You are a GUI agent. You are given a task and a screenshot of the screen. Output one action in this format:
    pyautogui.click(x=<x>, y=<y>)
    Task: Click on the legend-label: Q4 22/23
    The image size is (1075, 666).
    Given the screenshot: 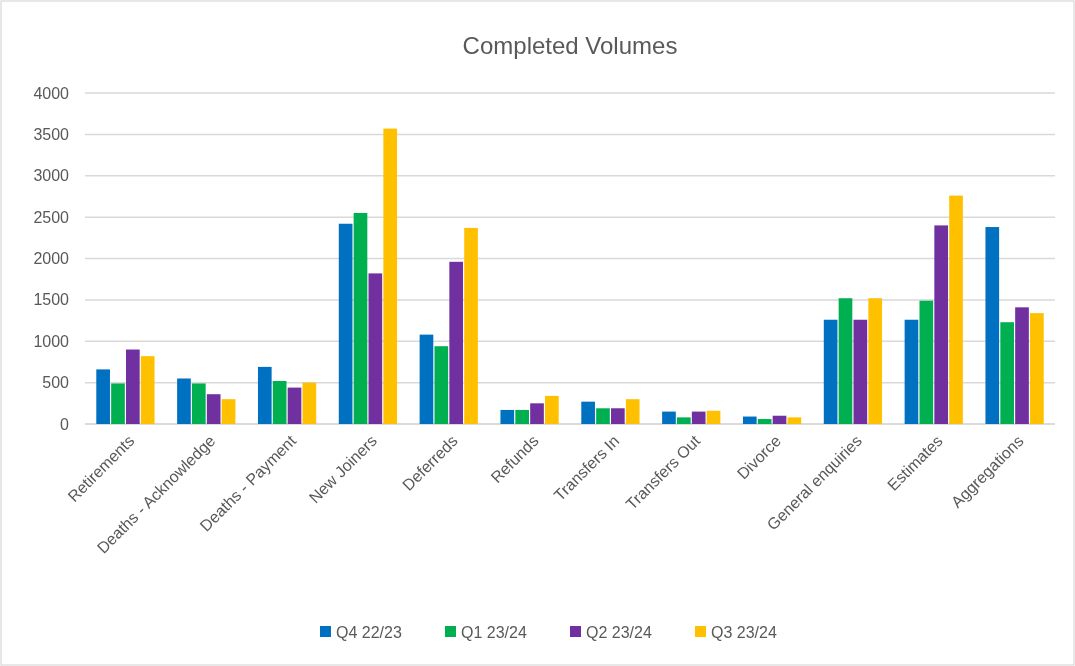 What is the action you would take?
    pyautogui.click(x=369, y=632)
    